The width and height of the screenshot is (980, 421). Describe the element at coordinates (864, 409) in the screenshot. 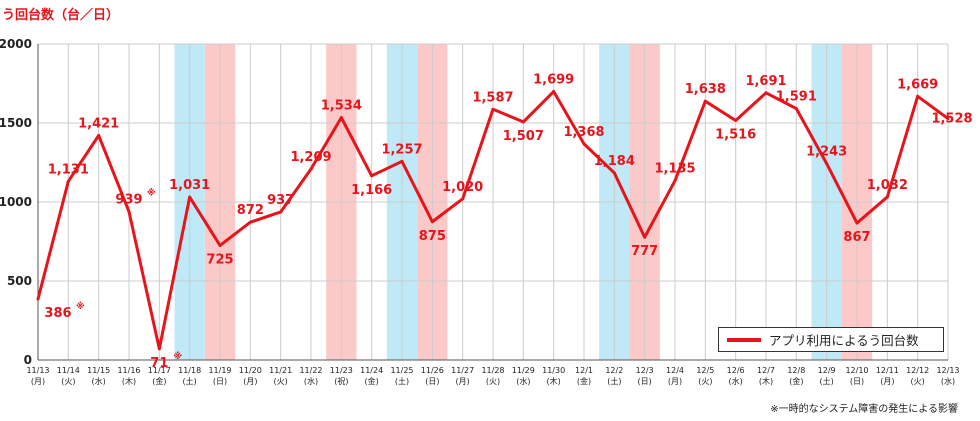

I see `footnote: ※一時的なシステム障害の発生による影響` at that location.